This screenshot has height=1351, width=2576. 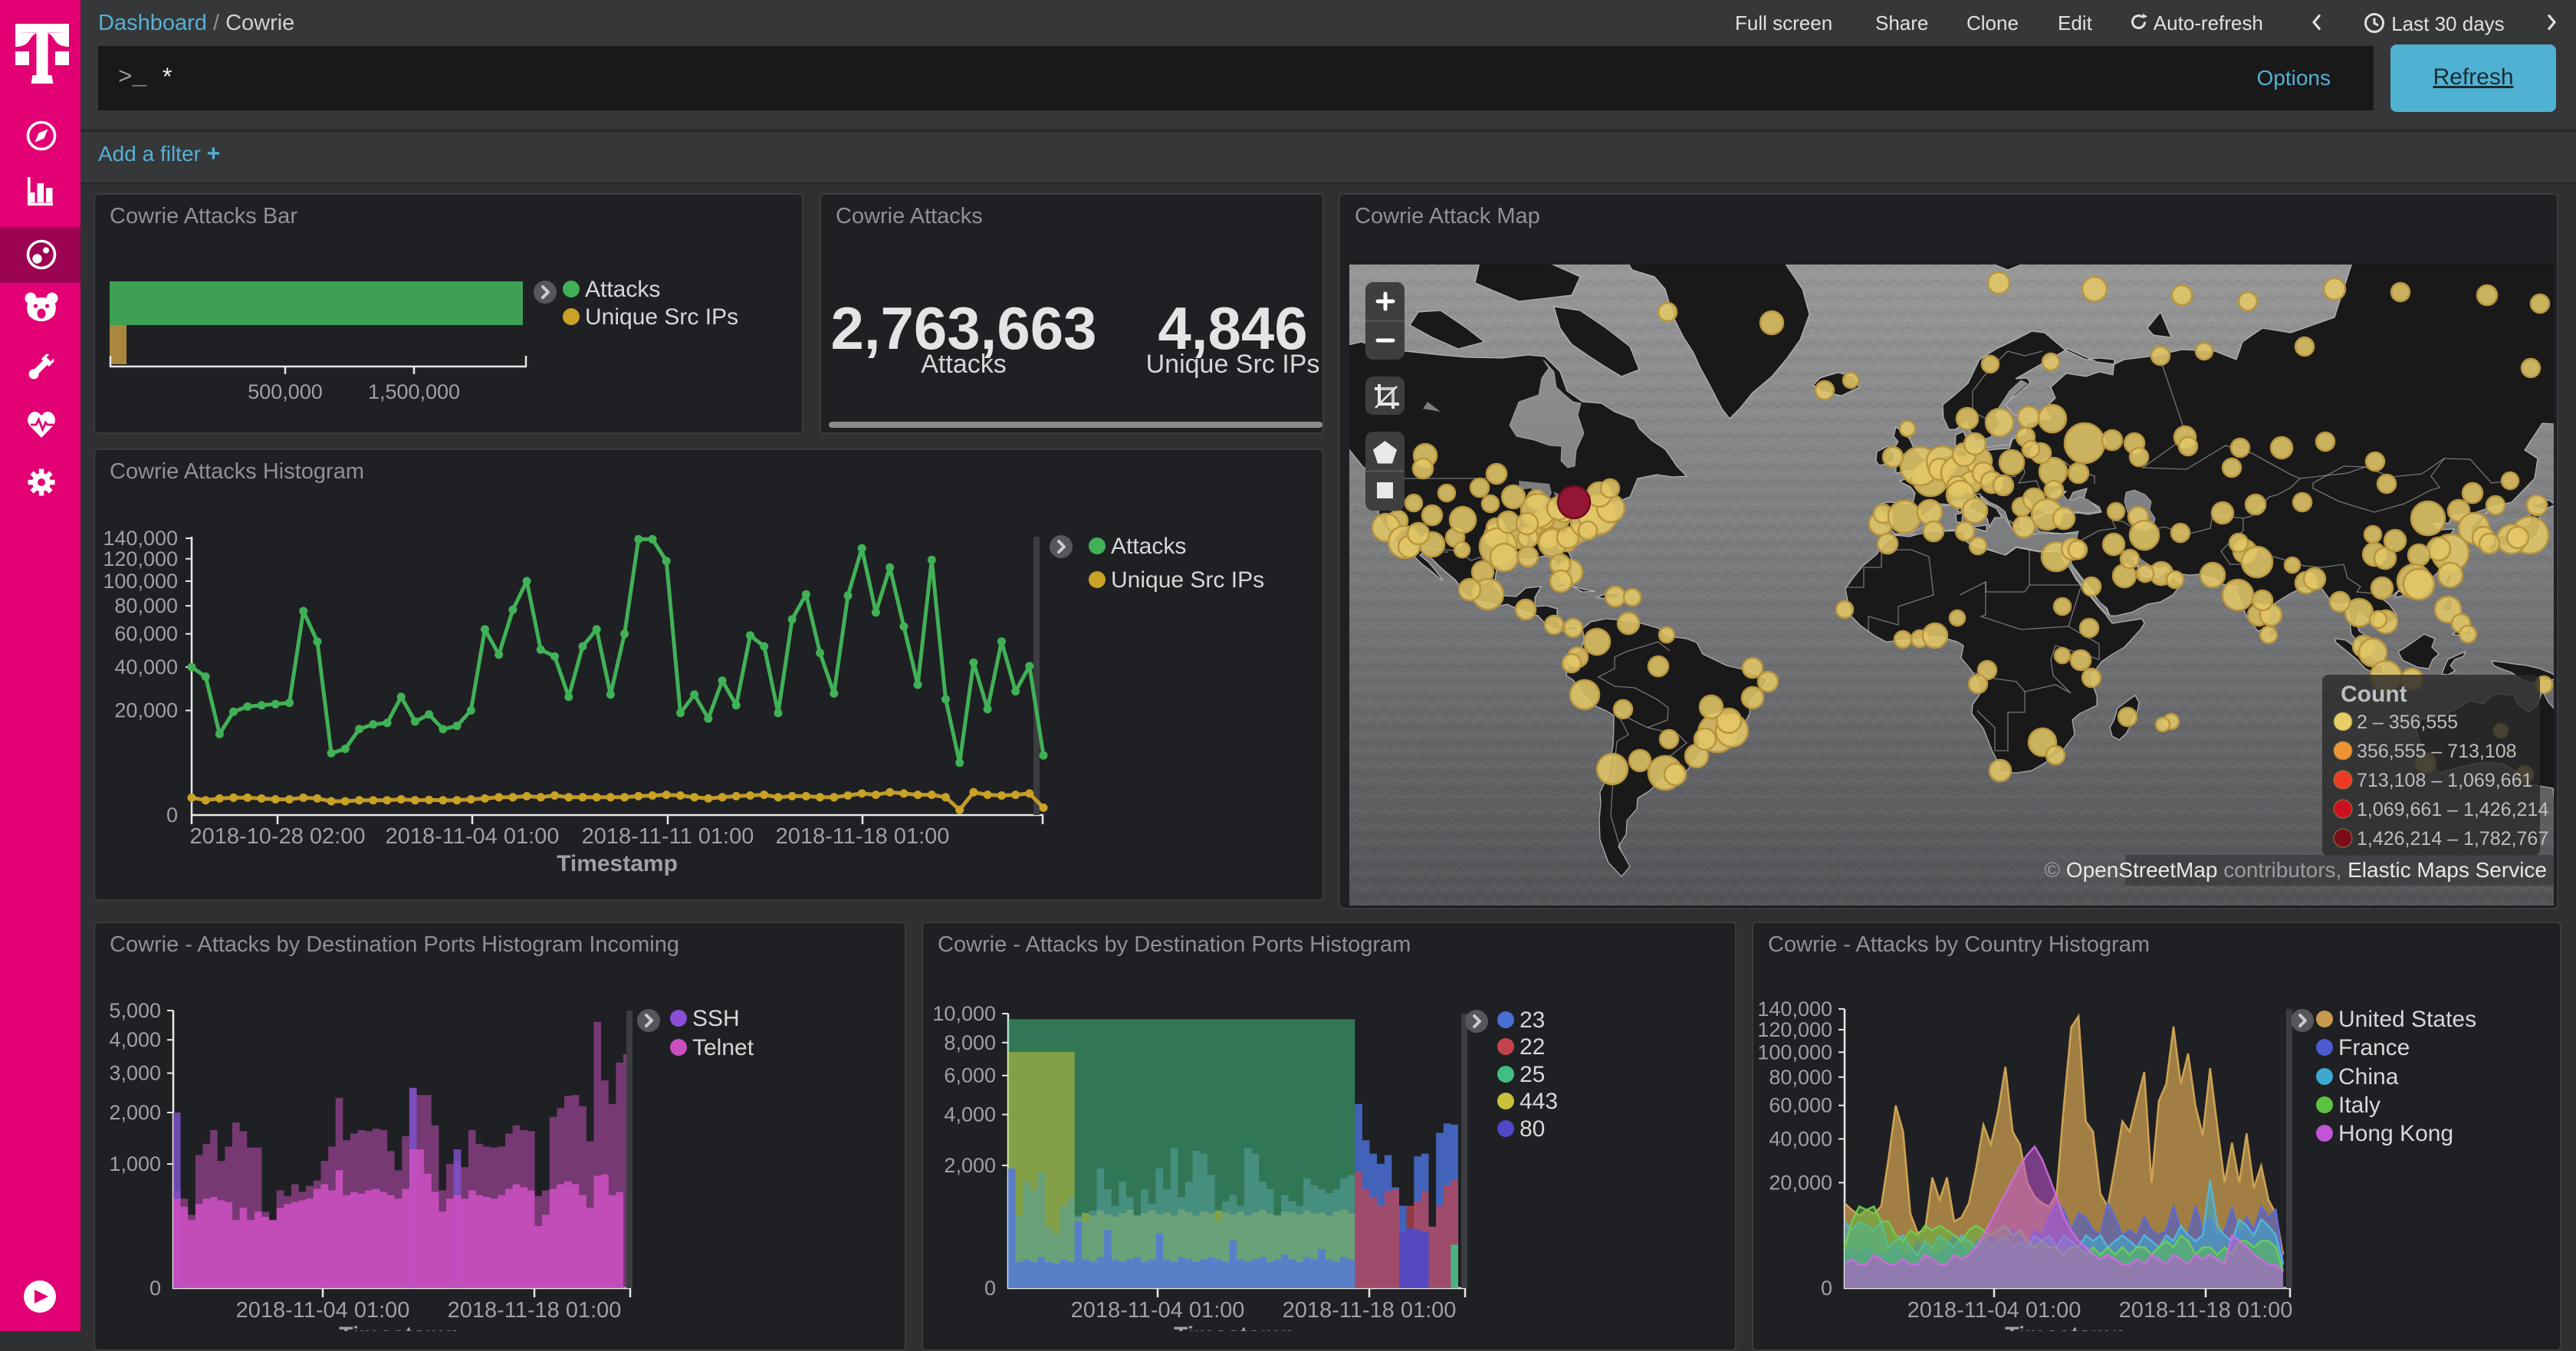 I want to click on svg-text: 3,000, so click(x=135, y=1073).